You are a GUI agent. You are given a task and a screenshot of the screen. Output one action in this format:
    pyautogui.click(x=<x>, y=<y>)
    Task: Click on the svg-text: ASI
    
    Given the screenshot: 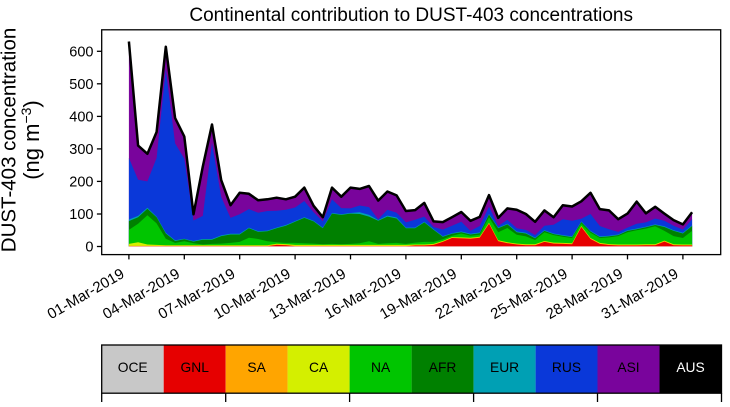 What is the action you would take?
    pyautogui.click(x=628, y=367)
    